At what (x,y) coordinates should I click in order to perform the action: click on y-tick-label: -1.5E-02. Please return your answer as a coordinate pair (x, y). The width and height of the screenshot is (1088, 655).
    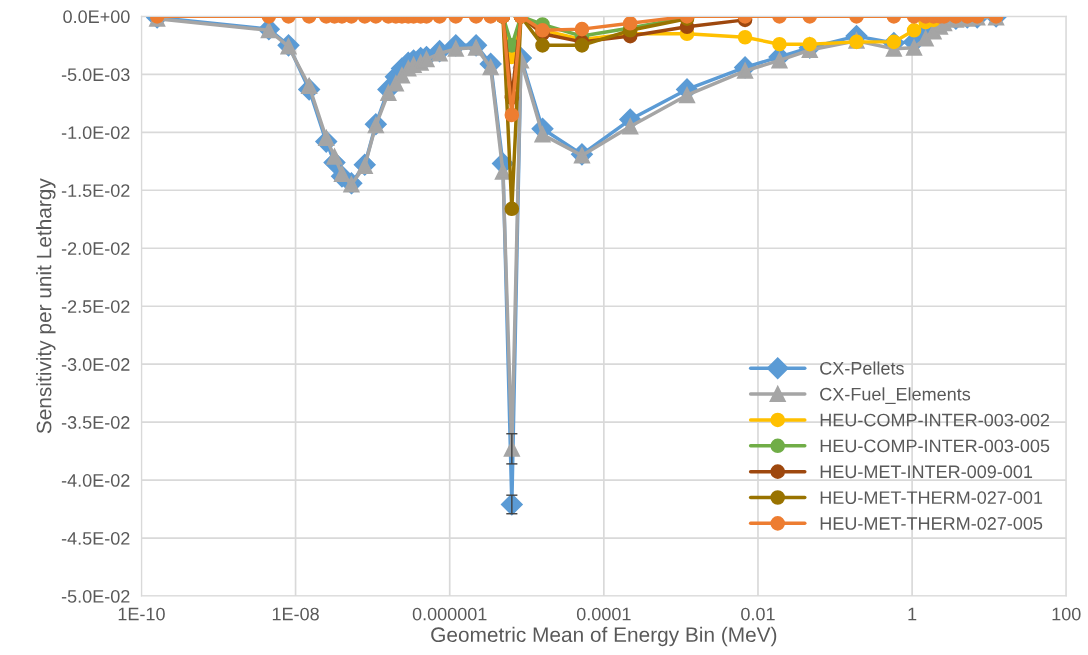
    Looking at the image, I should click on (95, 190).